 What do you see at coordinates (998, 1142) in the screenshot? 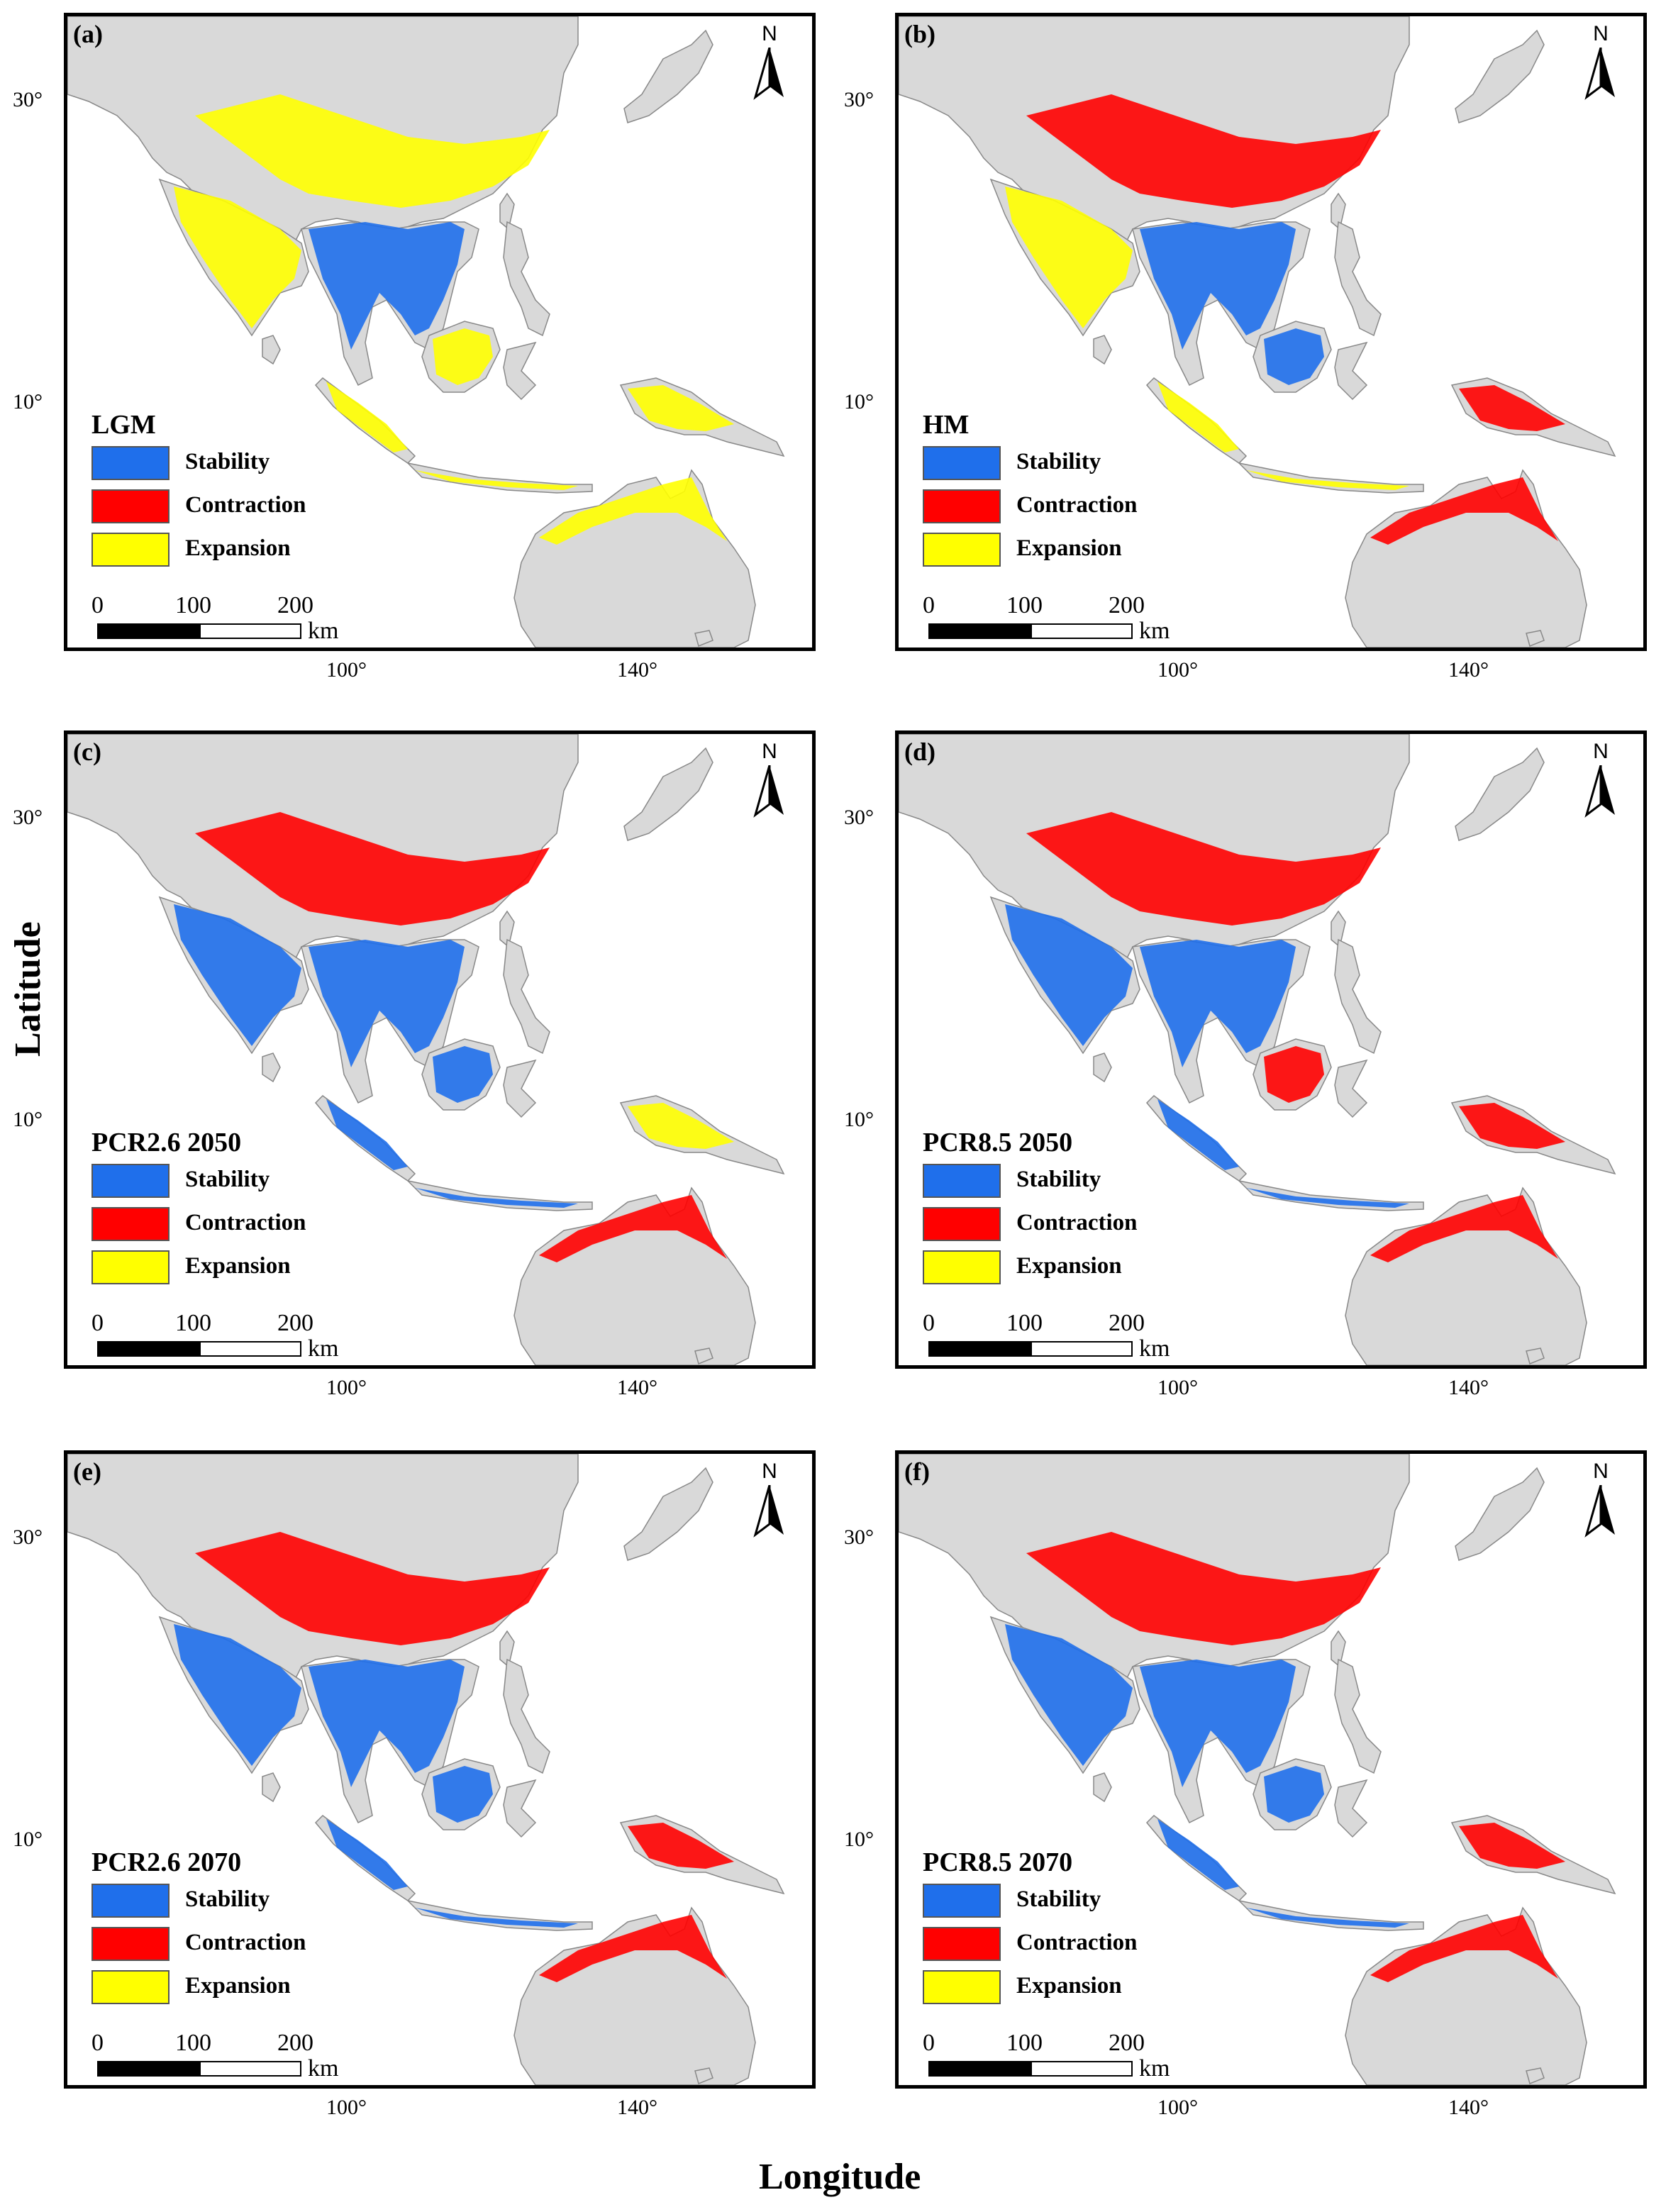
I see `legend-title: PCR8.5 2050` at bounding box center [998, 1142].